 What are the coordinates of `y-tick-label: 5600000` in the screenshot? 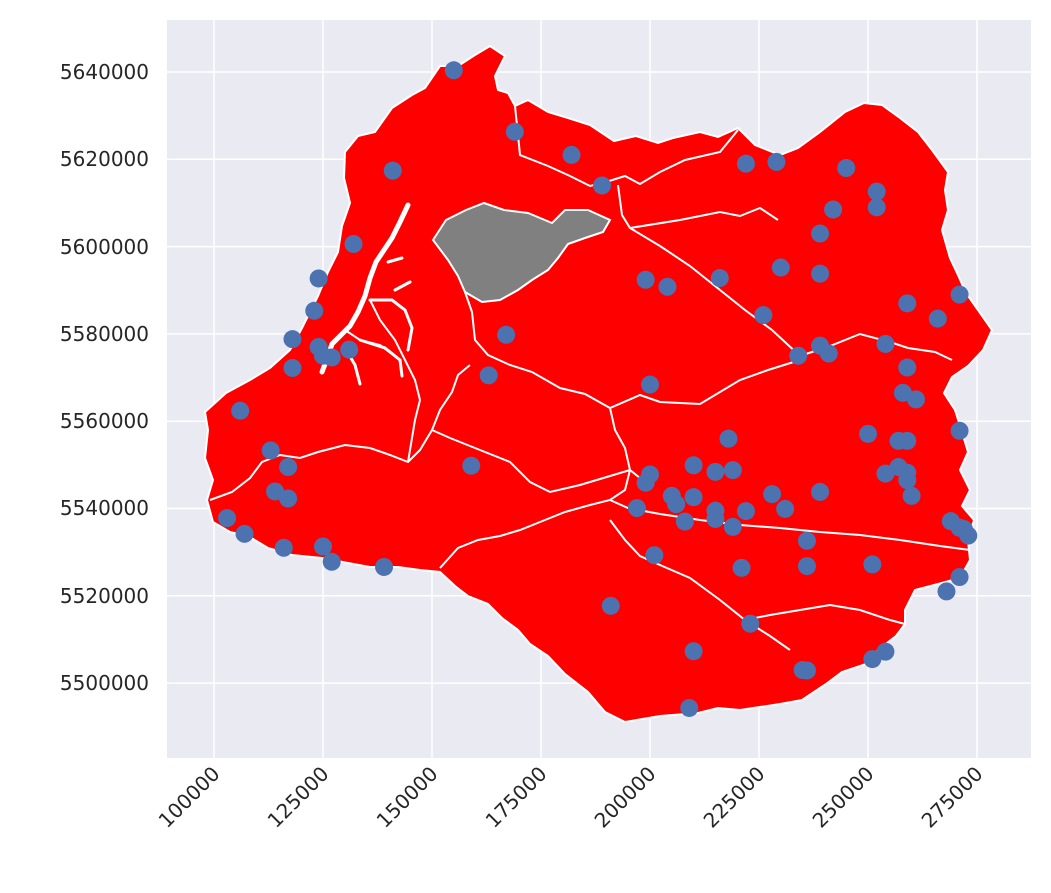 It's located at (104, 247).